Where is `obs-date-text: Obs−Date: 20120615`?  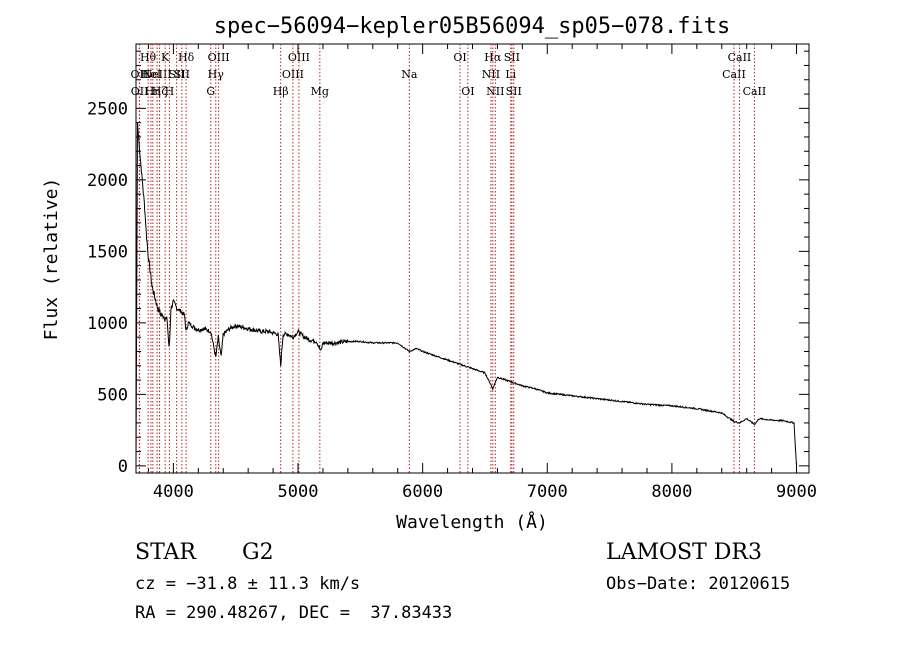
obs-date-text: Obs−Date: 20120615 is located at coordinates (698, 584).